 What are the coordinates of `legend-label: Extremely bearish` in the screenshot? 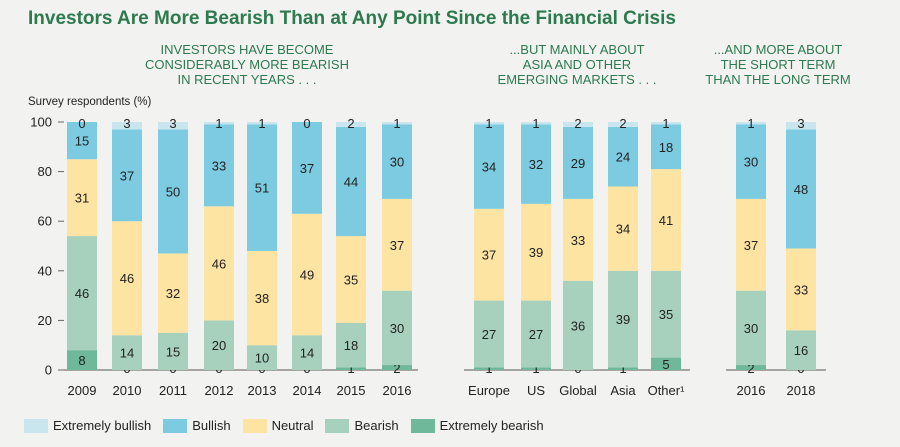 It's located at (491, 425).